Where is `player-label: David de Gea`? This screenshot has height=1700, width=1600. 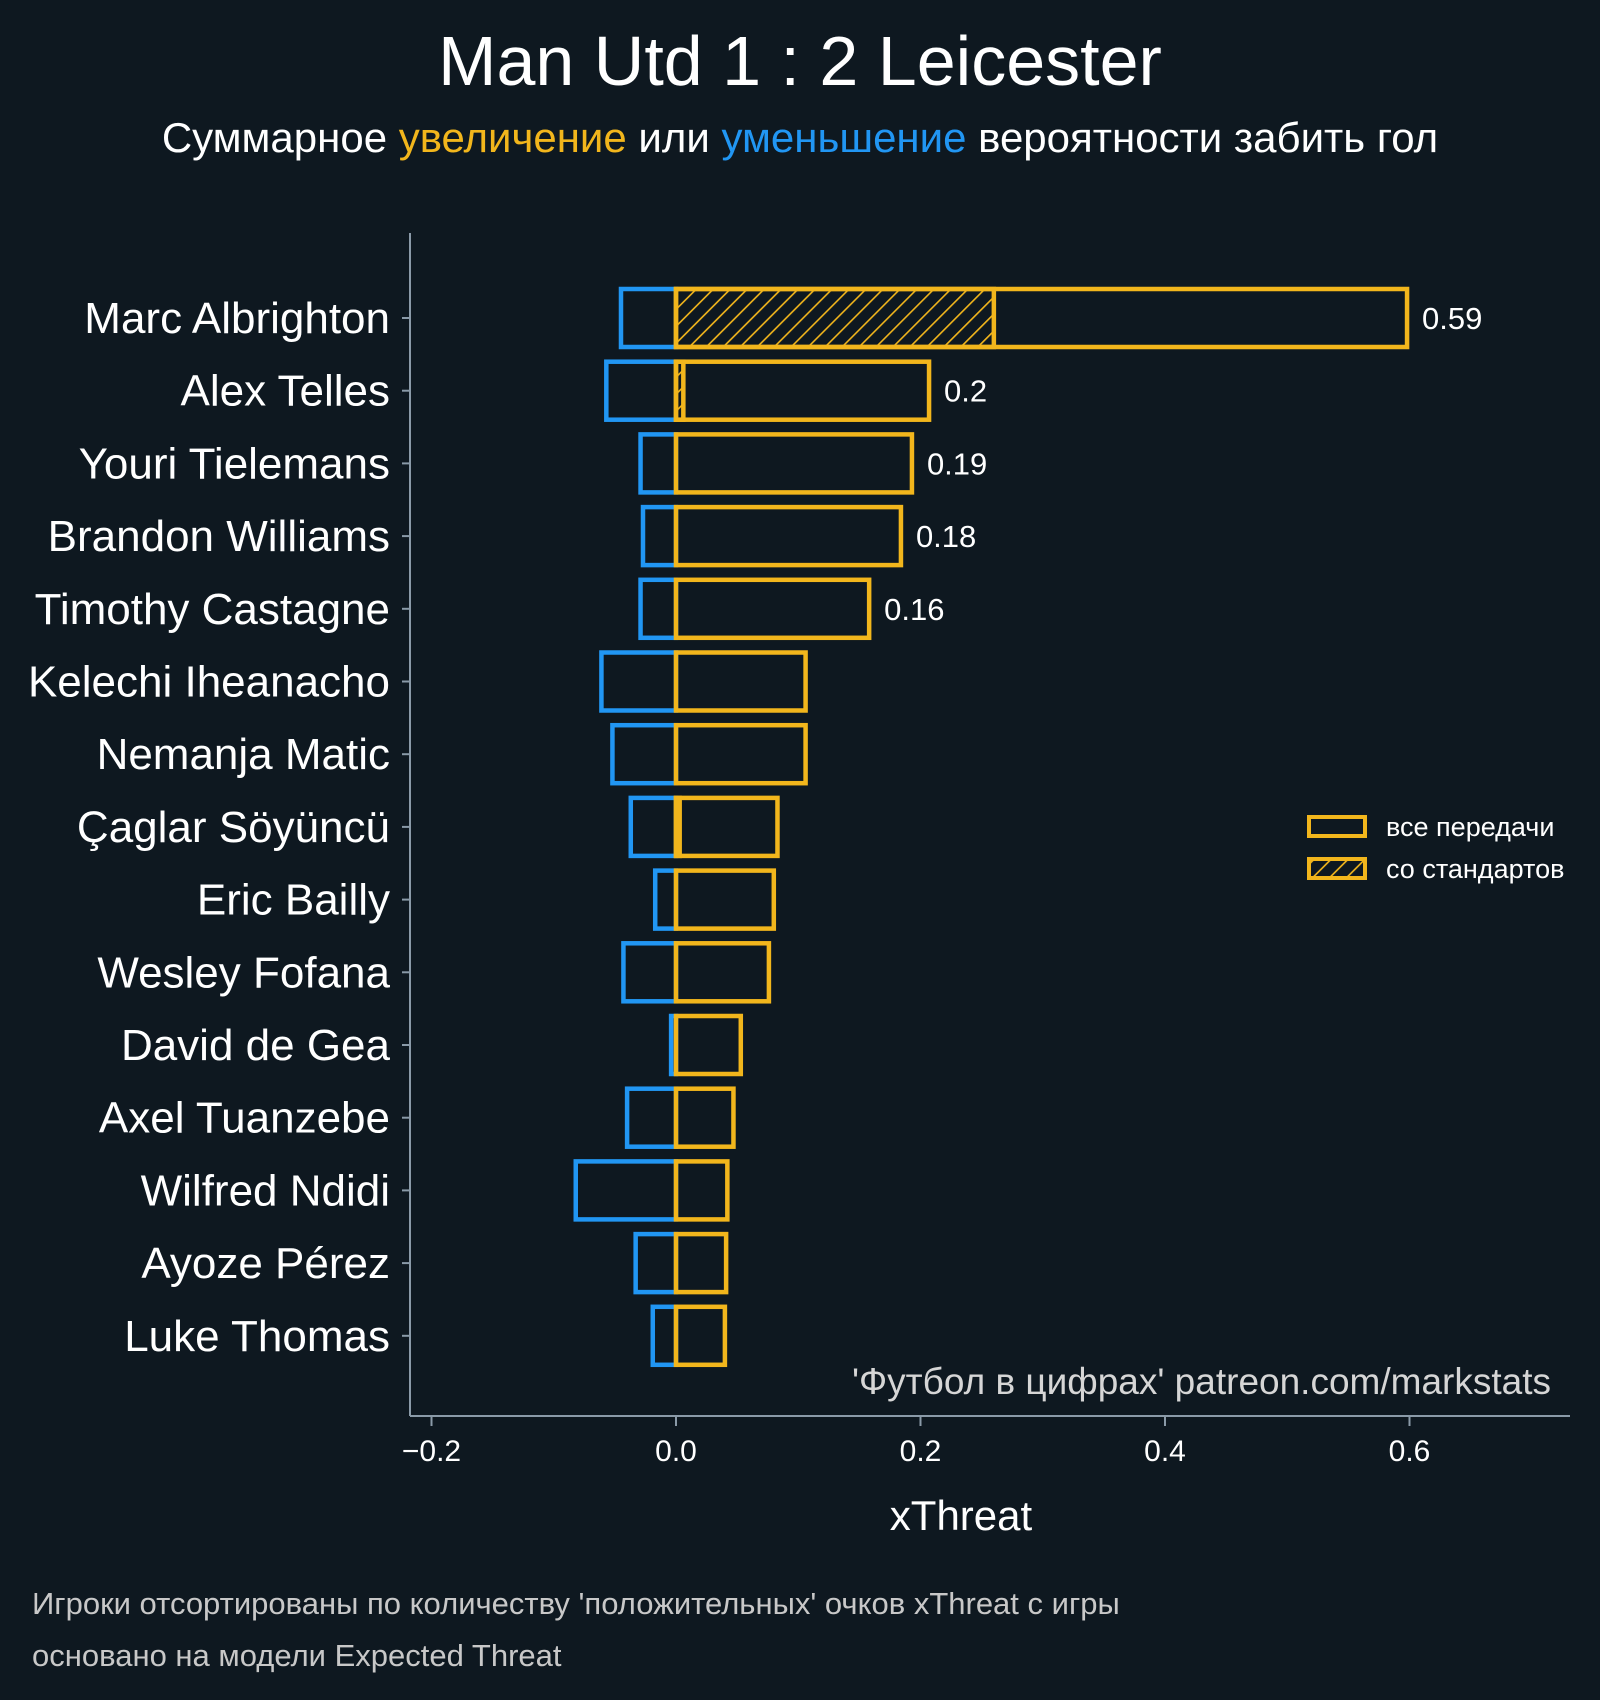
player-label: David de Gea is located at coordinates (256, 1045).